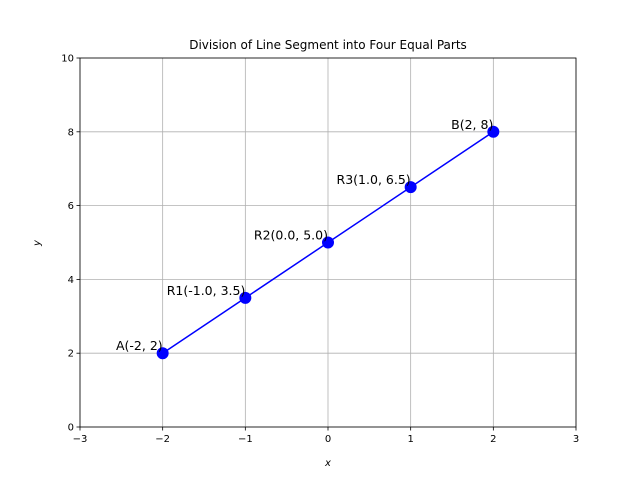 Image resolution: width=640 pixels, height=480 pixels. Describe the element at coordinates (410, 439) in the screenshot. I see `x-tick-label: 1` at that location.